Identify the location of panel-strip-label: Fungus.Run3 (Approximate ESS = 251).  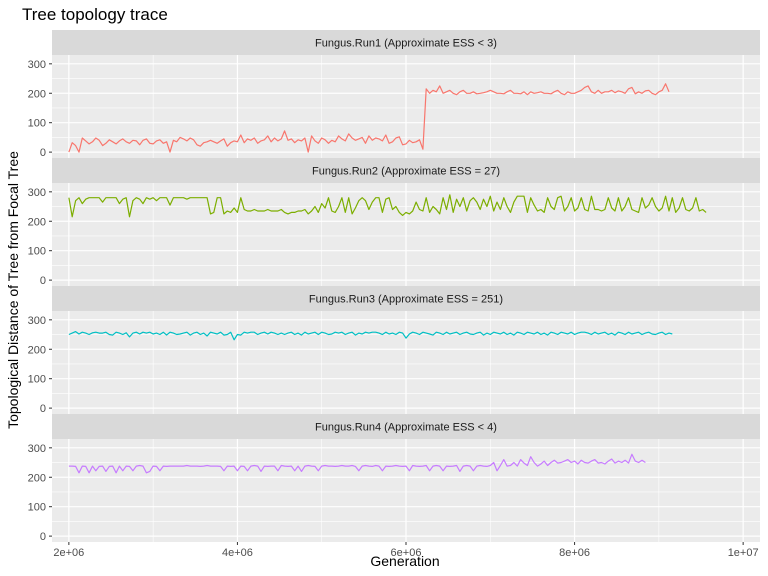
(406, 300).